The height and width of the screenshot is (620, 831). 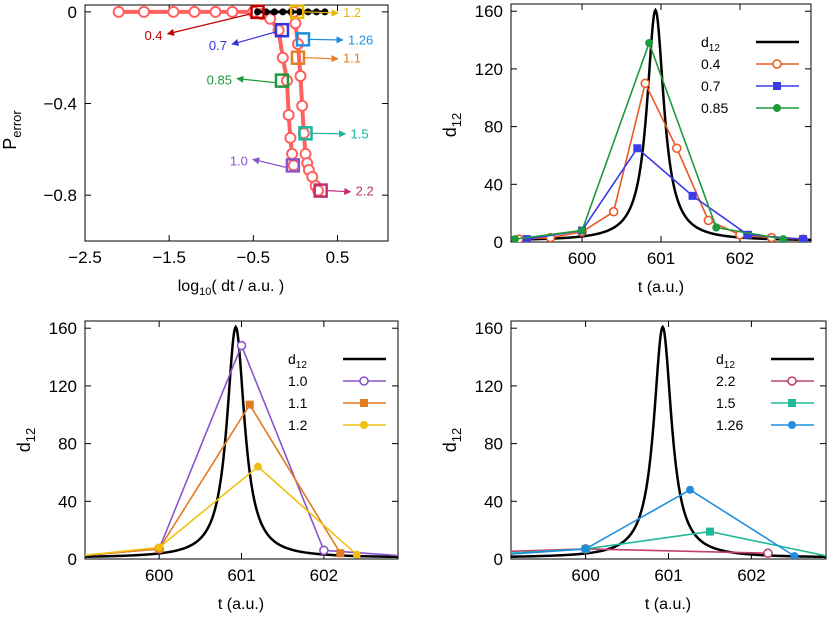 What do you see at coordinates (258, 12) in the screenshot?
I see `point-black` at bounding box center [258, 12].